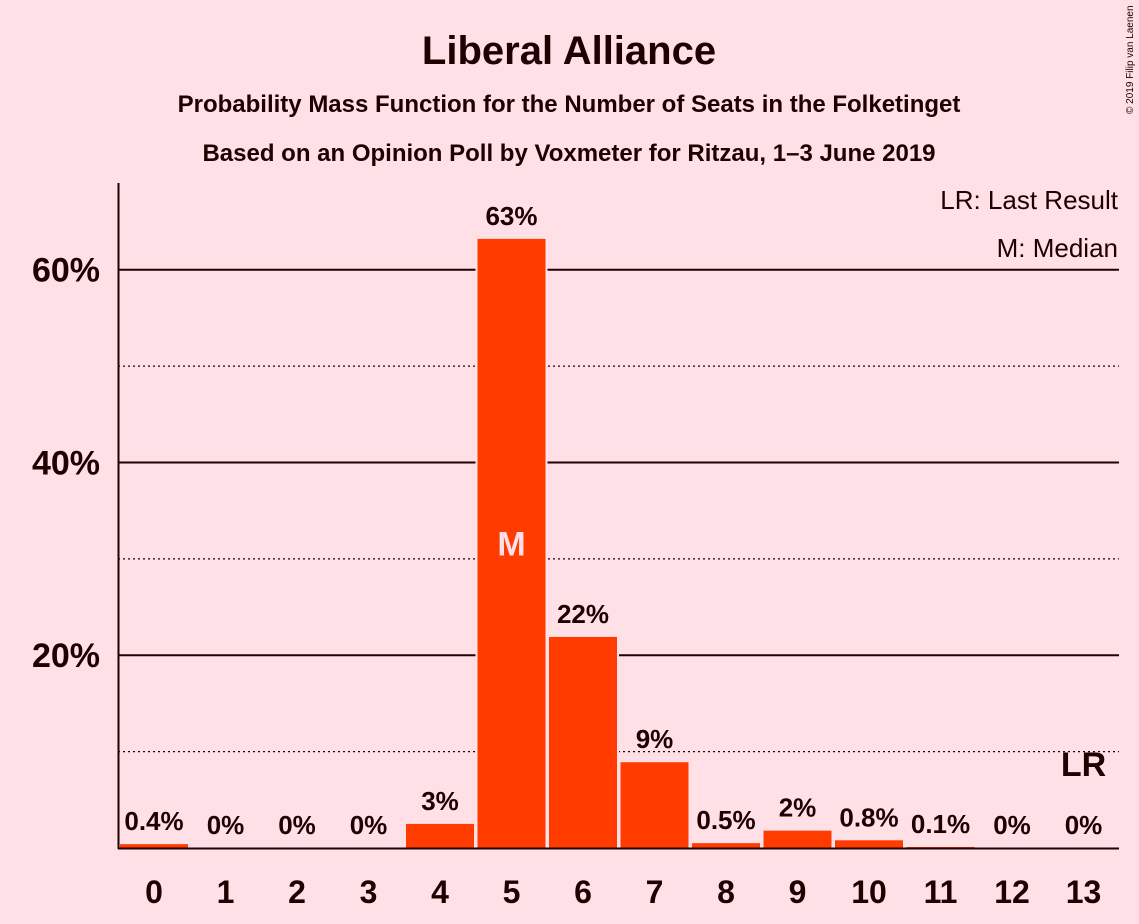 This screenshot has width=1139, height=924. What do you see at coordinates (1012, 892) in the screenshot?
I see `x-tick-label-12: 12` at bounding box center [1012, 892].